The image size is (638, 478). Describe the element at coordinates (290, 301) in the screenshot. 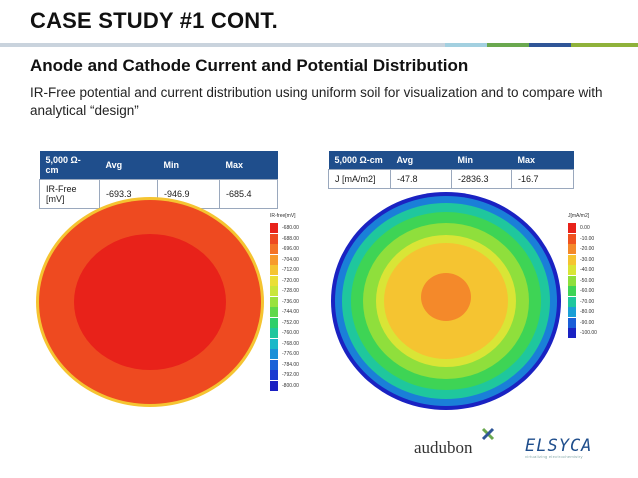

I see `legend-label: -736.00` at that location.